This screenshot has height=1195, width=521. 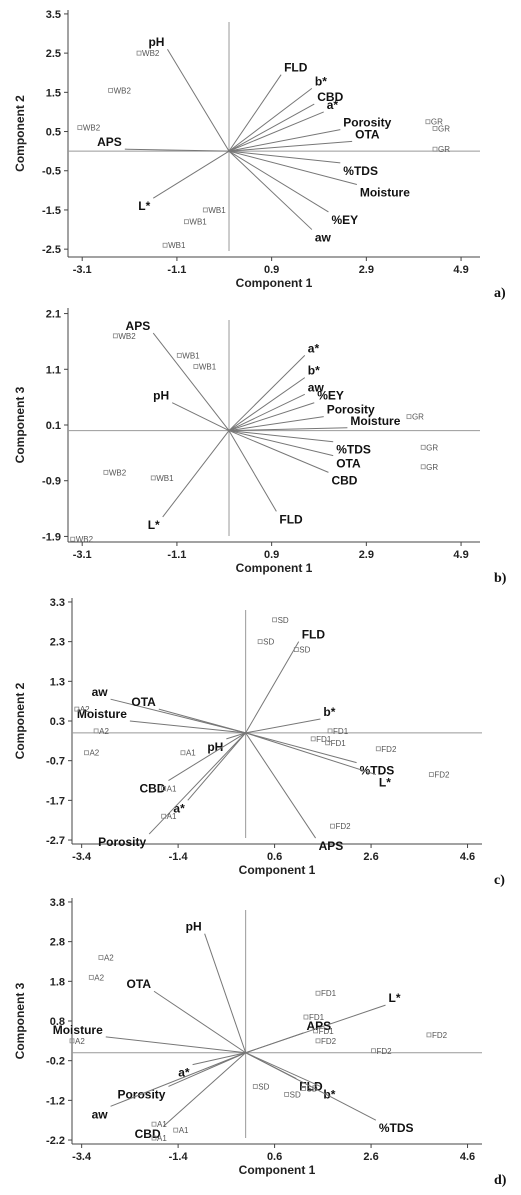 What do you see at coordinates (57, 722) in the screenshot?
I see `y-tick-label: 0.3` at bounding box center [57, 722].